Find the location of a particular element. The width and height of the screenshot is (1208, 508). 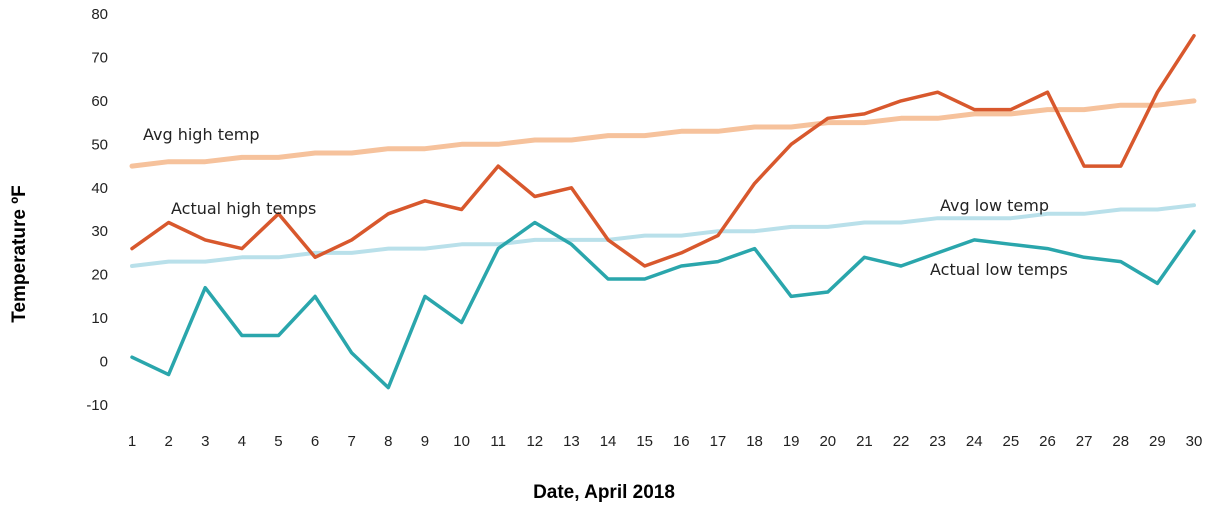

x-tick-label: 23 is located at coordinates (937, 441).